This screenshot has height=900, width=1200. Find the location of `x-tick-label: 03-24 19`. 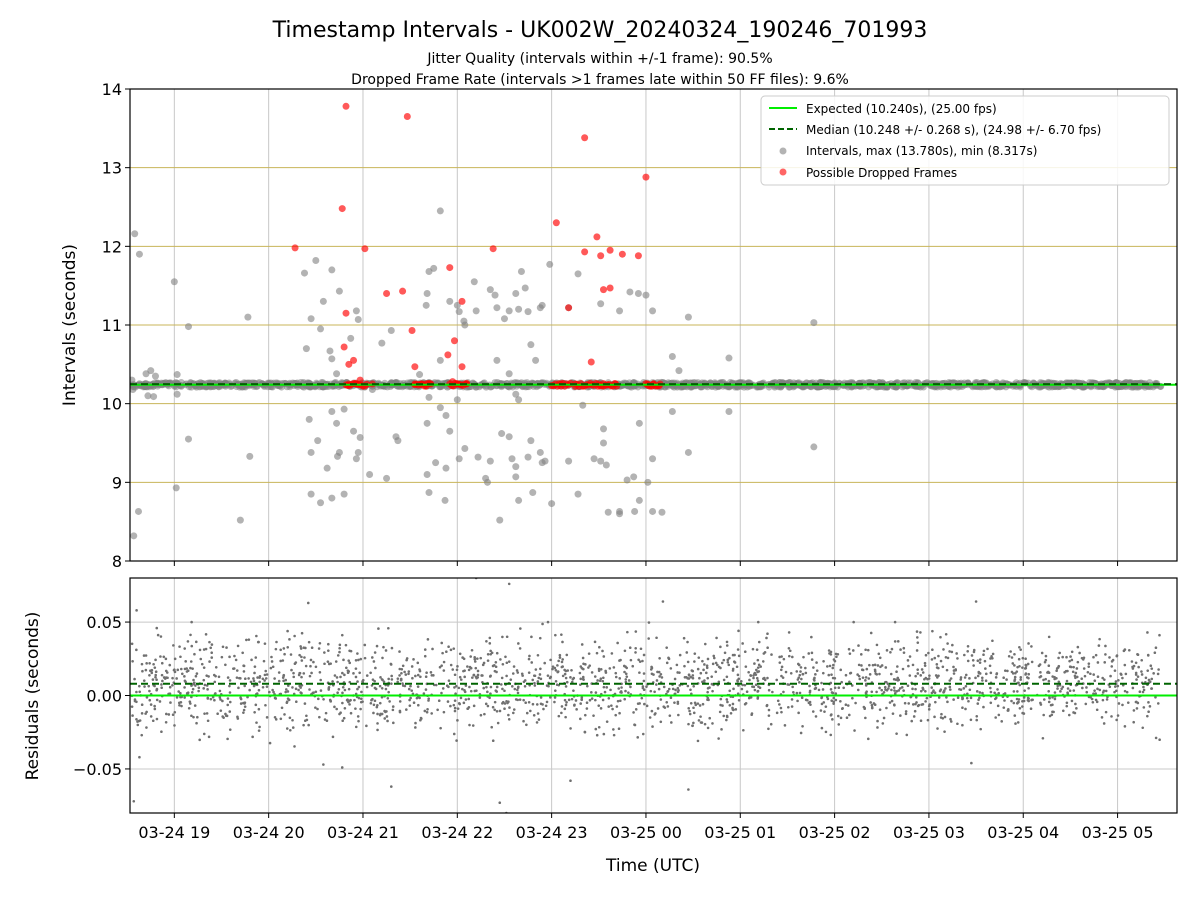

x-tick-label: 03-24 19 is located at coordinates (174, 832).